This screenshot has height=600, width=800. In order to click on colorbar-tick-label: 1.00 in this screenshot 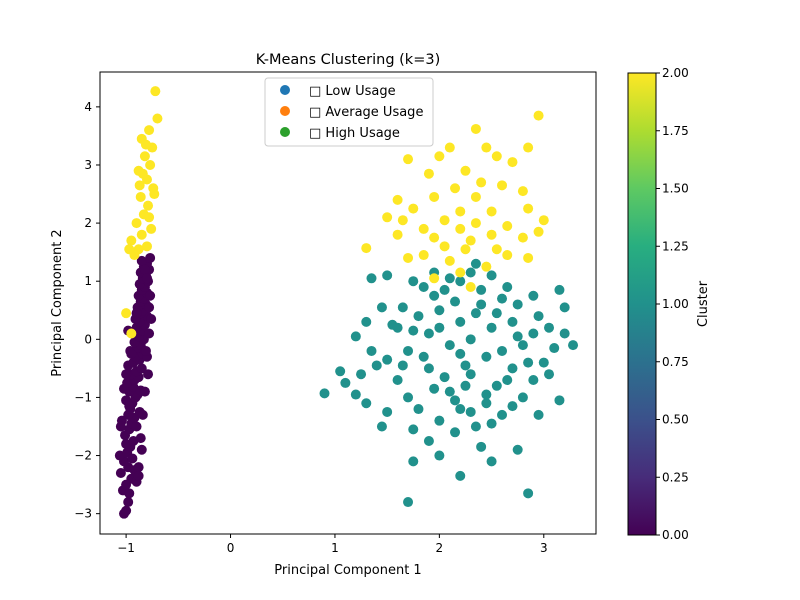, I will do `click(675, 304)`.